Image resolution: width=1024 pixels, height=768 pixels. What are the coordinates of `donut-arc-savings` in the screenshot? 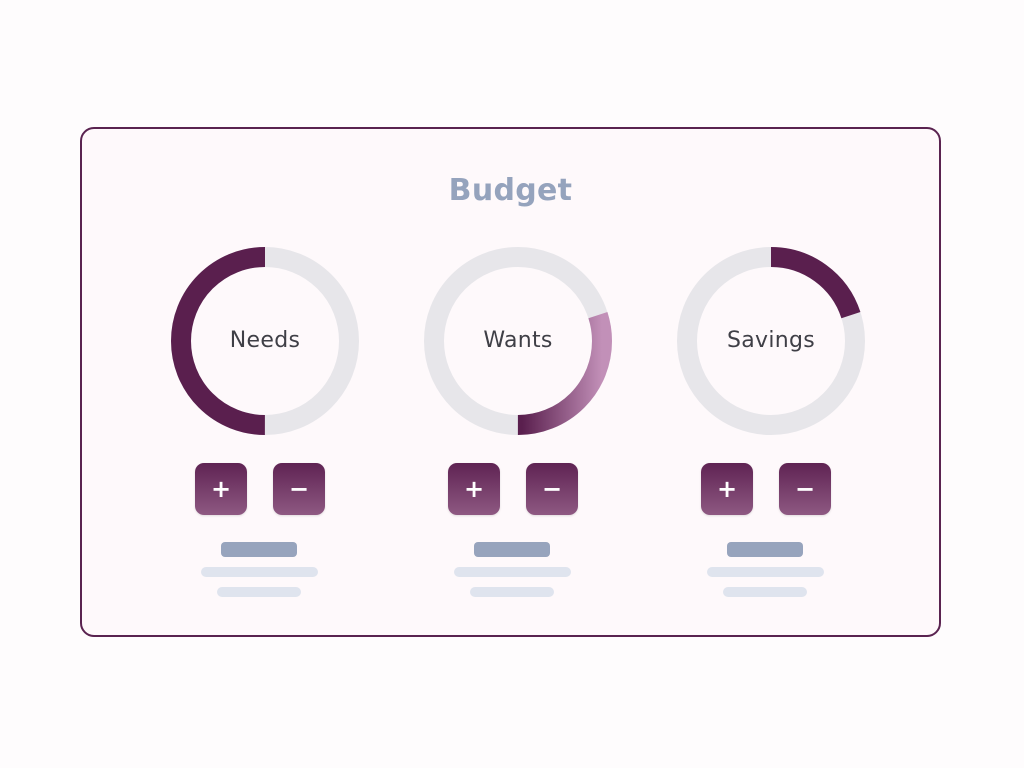 It's located at (771, 341).